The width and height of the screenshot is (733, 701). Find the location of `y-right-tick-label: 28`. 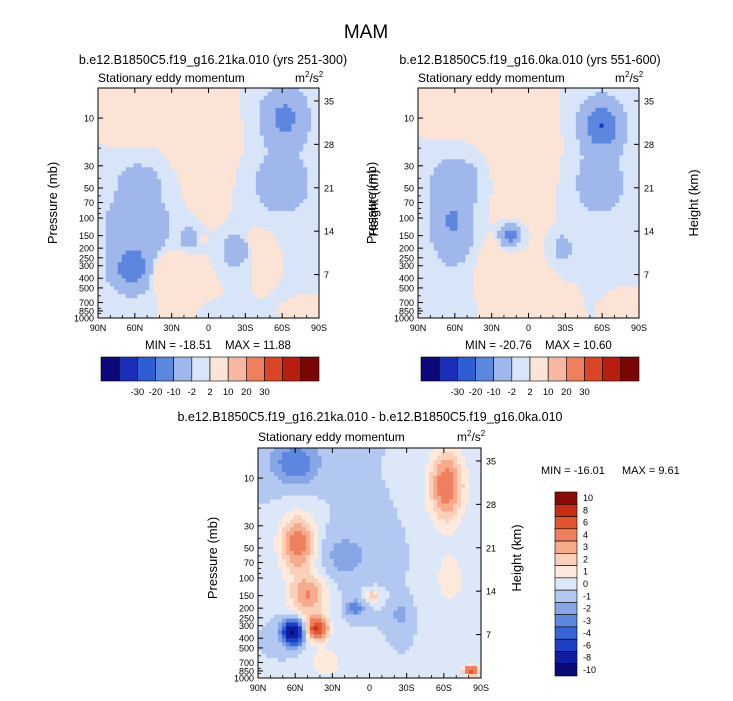

y-right-tick-label: 28 is located at coordinates (329, 145).